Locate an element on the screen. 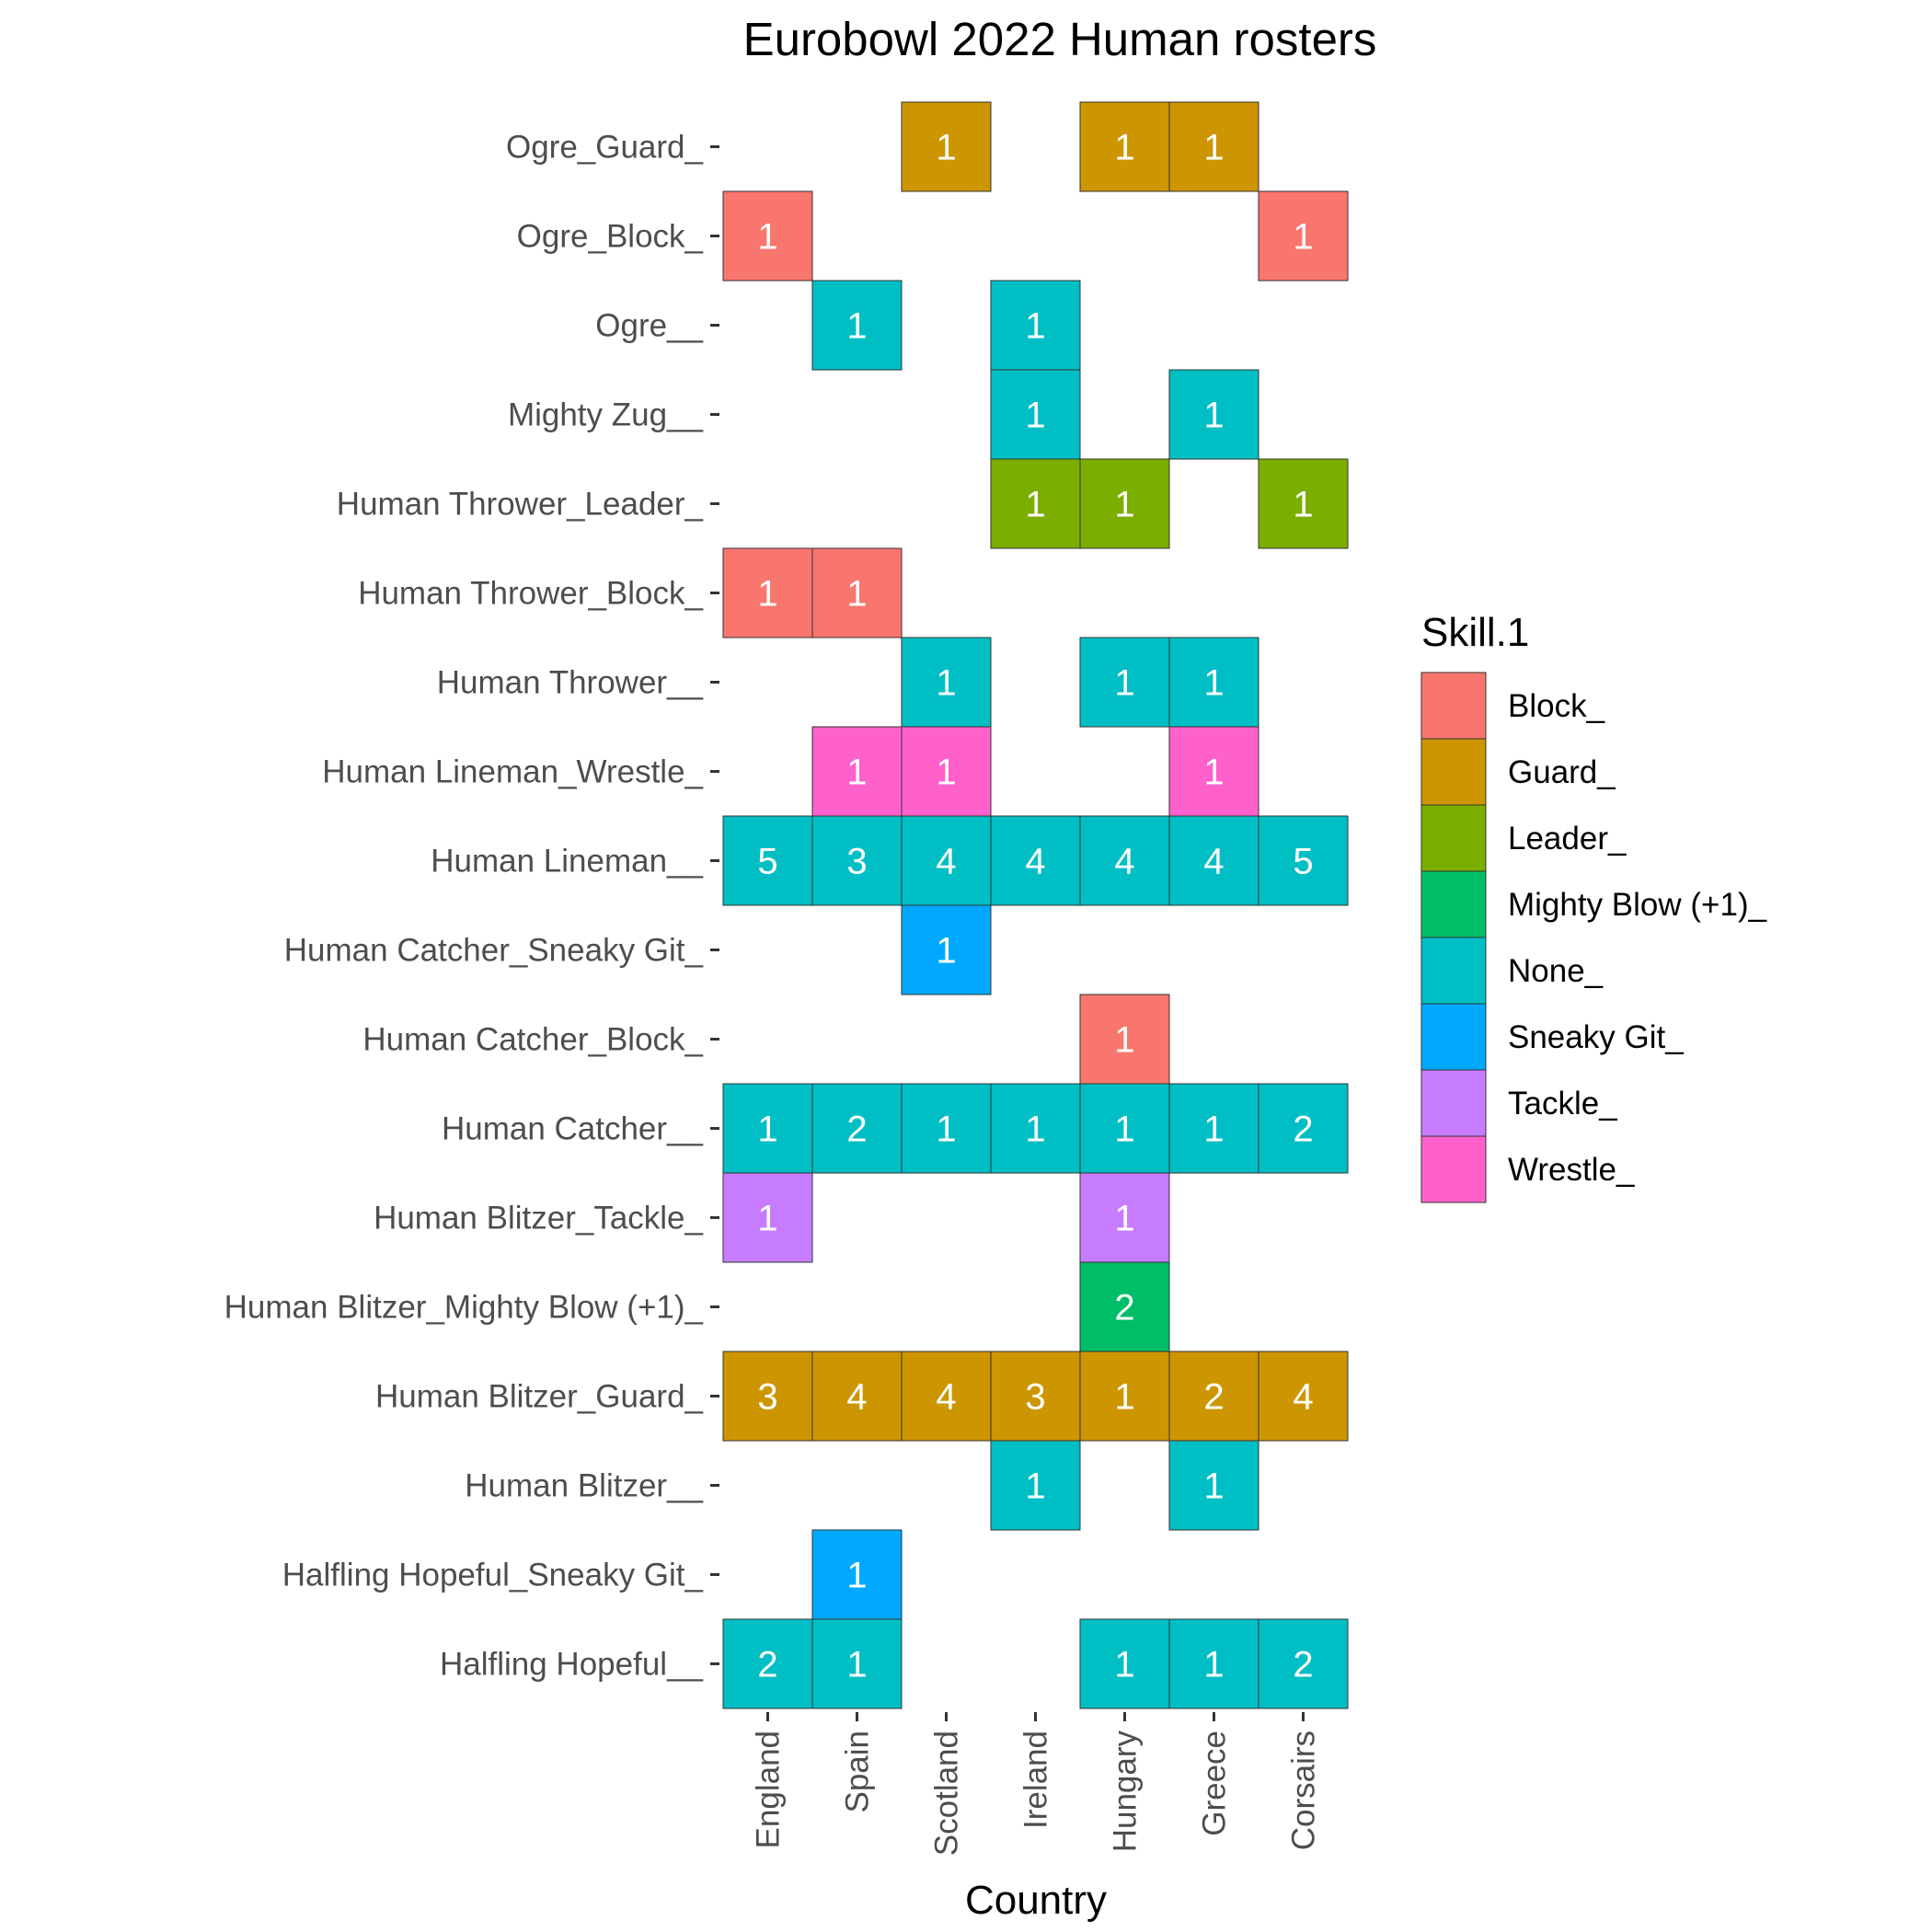 This screenshot has height=1932, width=1932. heatmap-cell-human-lineman-hungary is located at coordinates (1124, 860).